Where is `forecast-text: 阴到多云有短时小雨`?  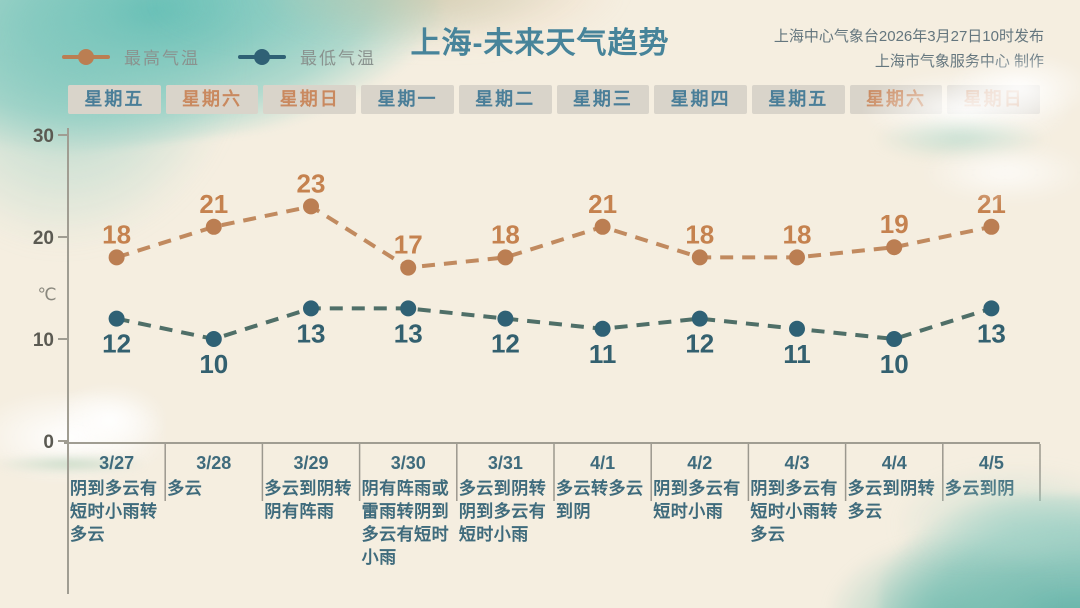 forecast-text: 阴到多云有短时小雨 is located at coordinates (697, 500).